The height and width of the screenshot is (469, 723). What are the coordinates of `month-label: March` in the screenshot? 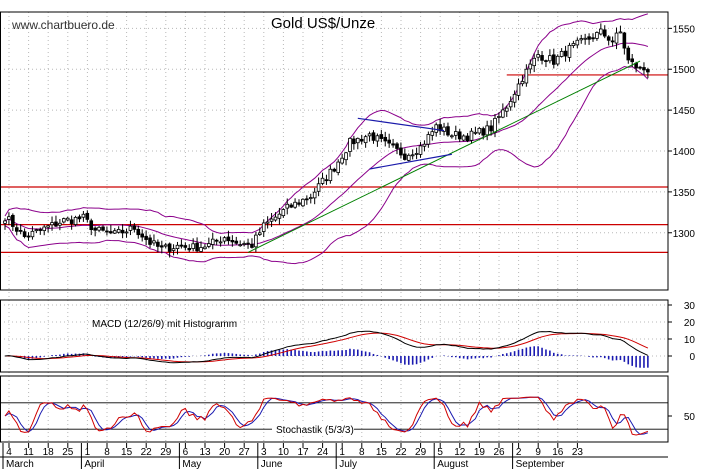 It's located at (20, 464).